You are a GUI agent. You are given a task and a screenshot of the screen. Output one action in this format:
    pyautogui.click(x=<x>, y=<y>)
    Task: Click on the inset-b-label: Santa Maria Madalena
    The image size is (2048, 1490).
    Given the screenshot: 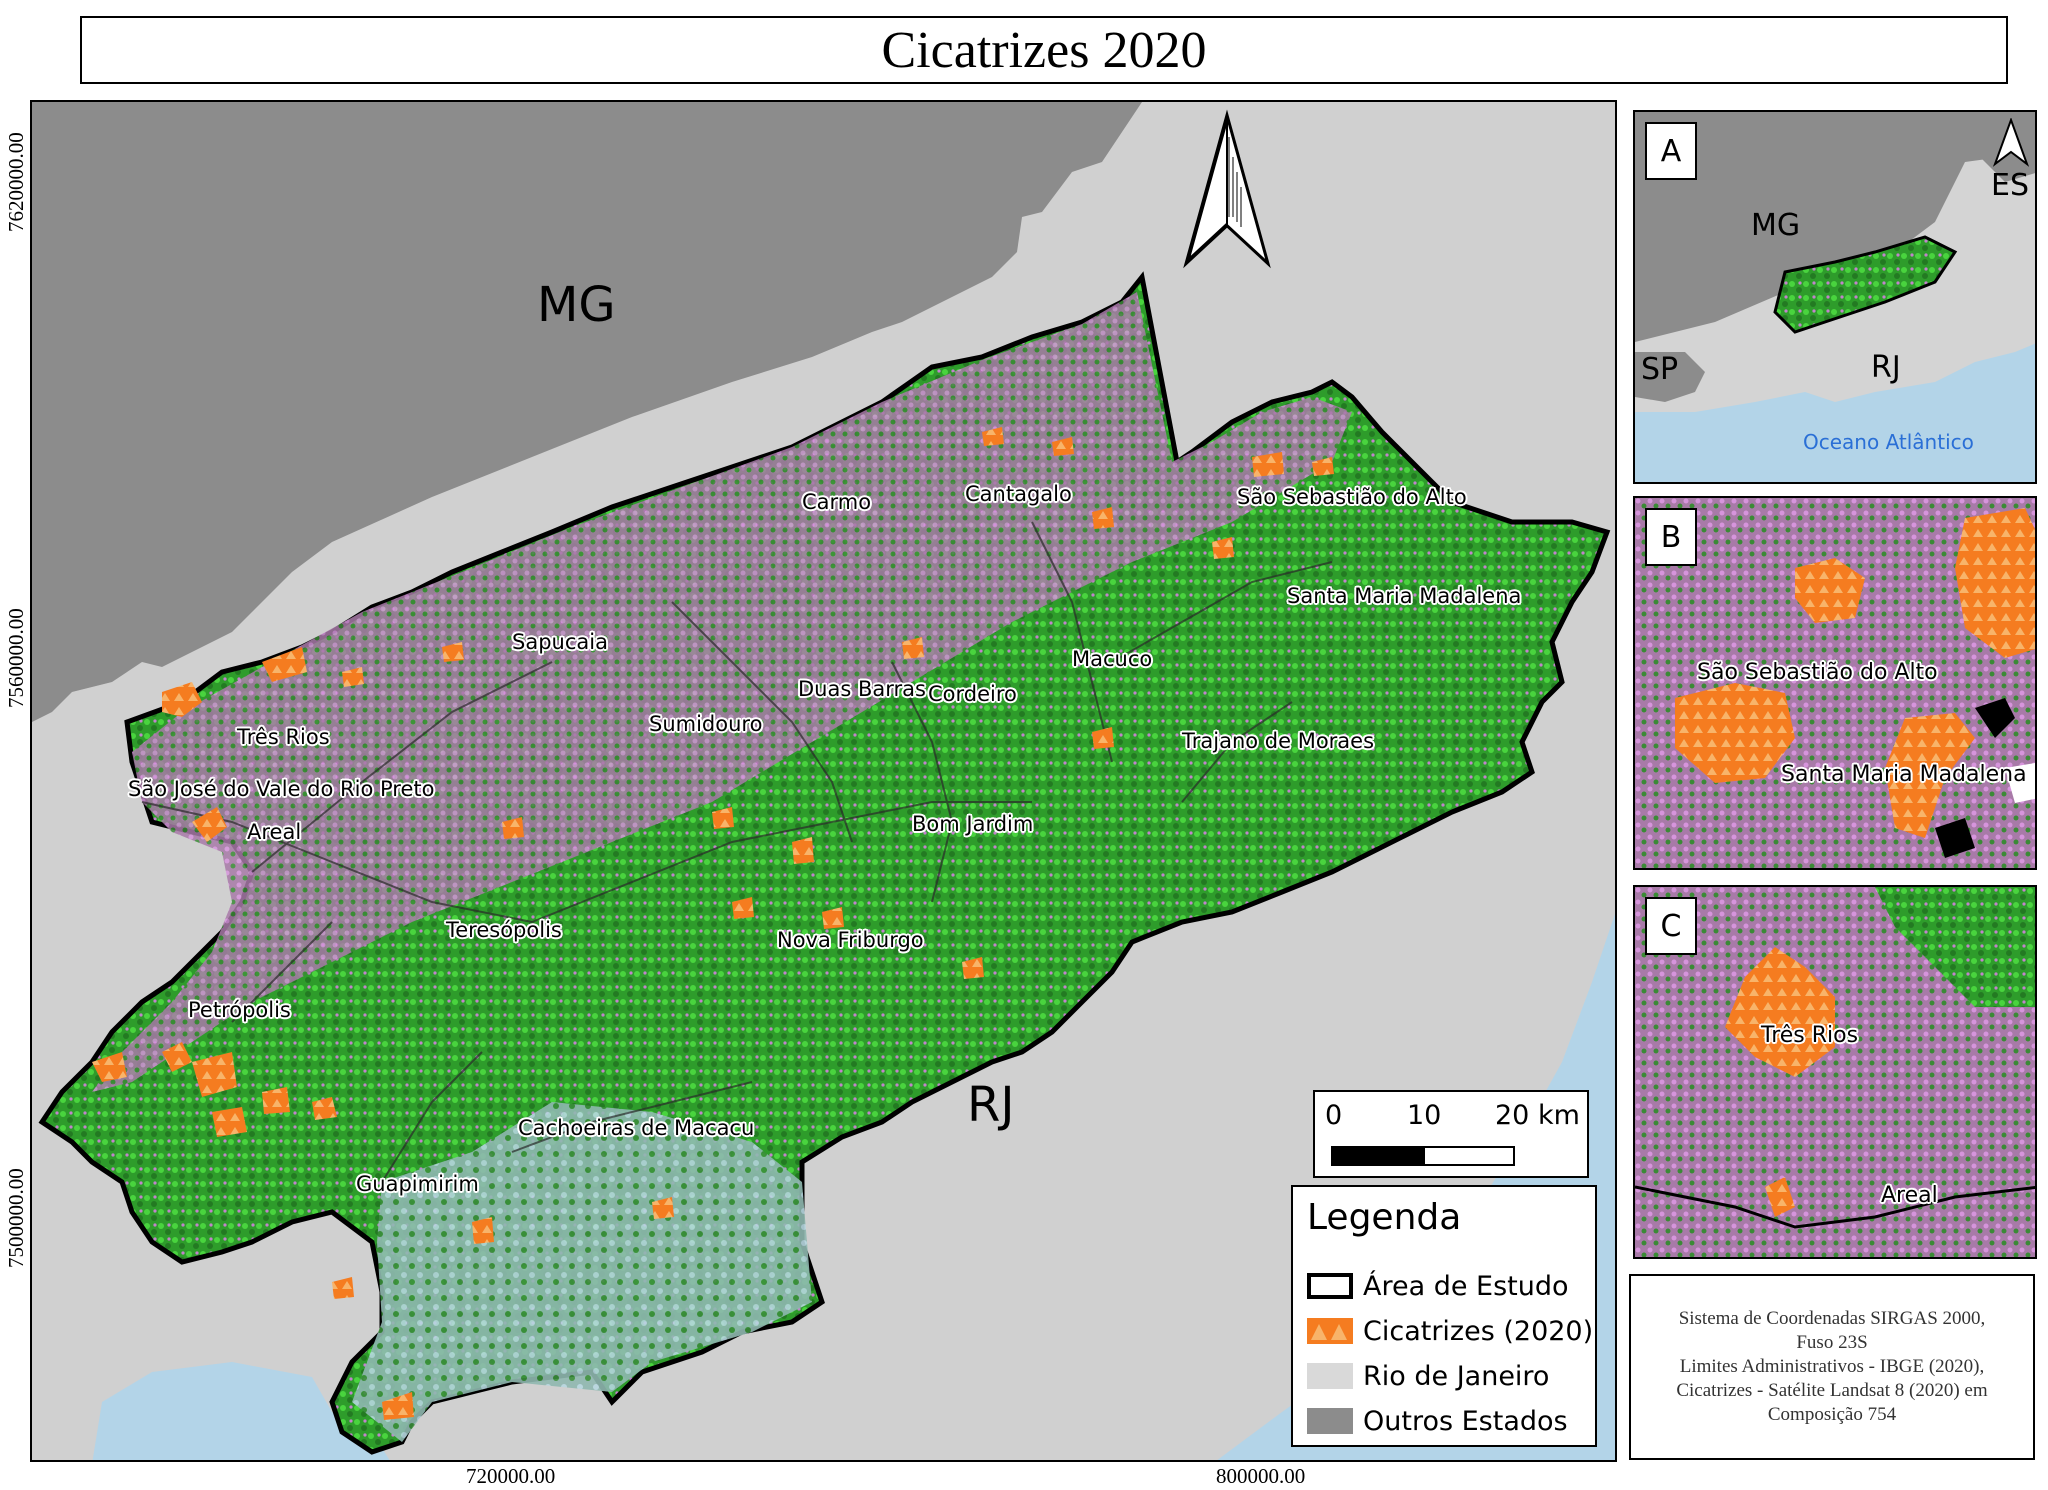 What is the action you would take?
    pyautogui.click(x=1904, y=774)
    